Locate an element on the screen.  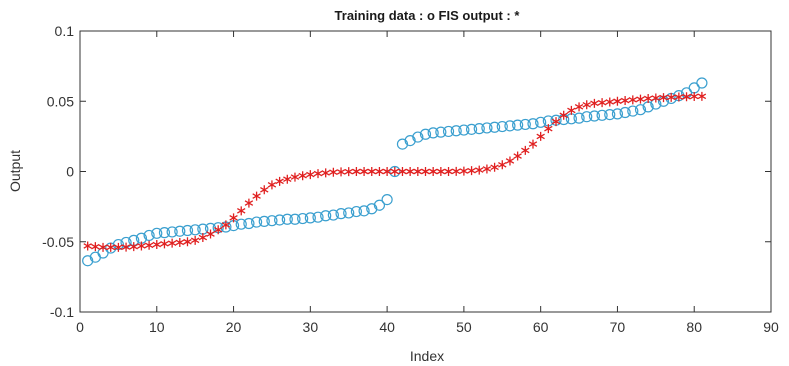
y-tick-label: 0 is located at coordinates (70, 172).